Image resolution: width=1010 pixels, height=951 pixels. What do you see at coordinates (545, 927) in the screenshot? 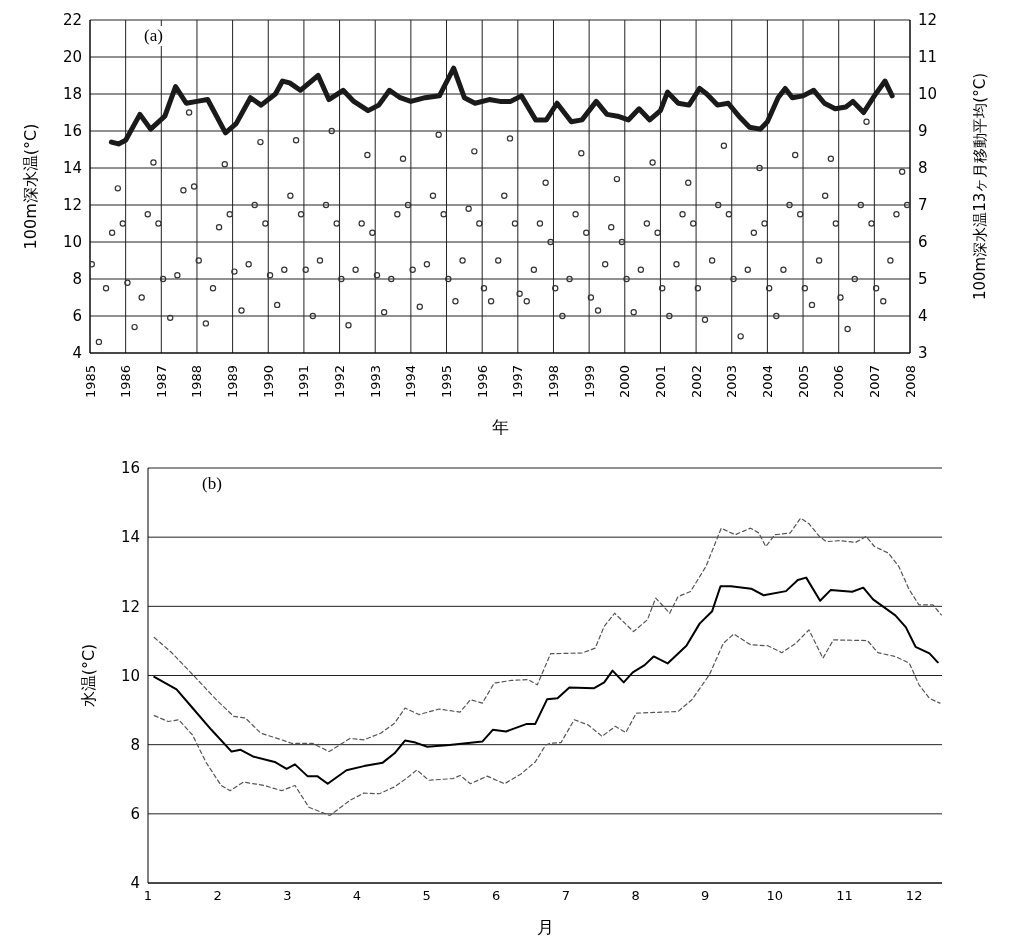
I see `x-axis-title: 月` at bounding box center [545, 927].